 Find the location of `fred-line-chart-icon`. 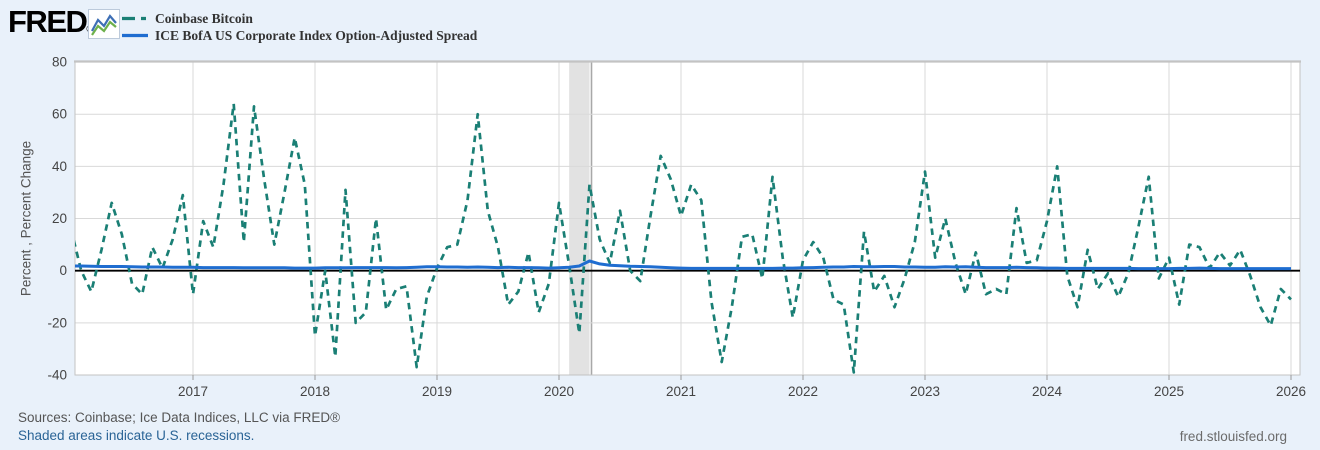

fred-line-chart-icon is located at coordinates (104, 24).